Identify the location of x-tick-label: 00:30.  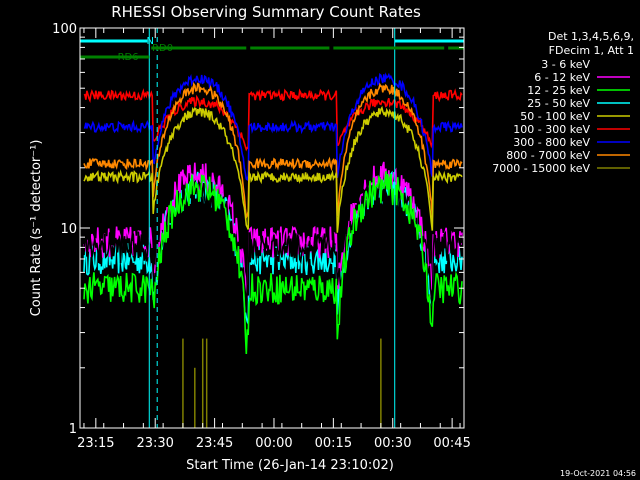
(392, 443).